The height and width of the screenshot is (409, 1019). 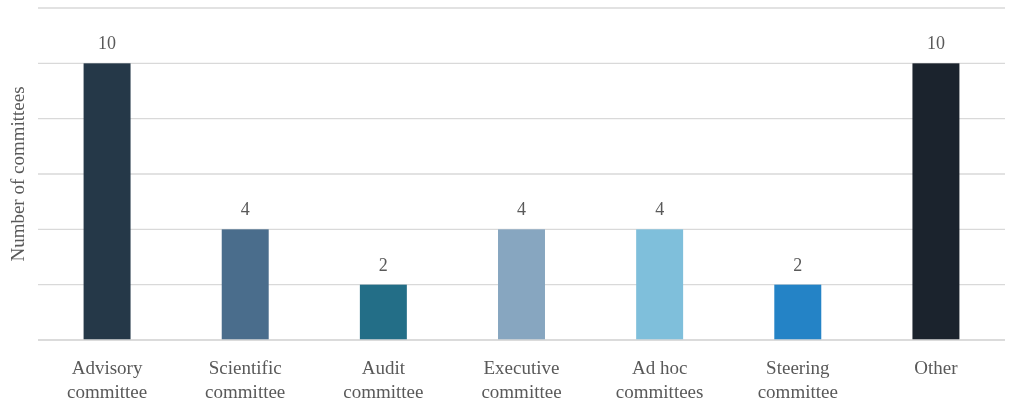 I want to click on y-axis-title: Number of committees, so click(x=17, y=174).